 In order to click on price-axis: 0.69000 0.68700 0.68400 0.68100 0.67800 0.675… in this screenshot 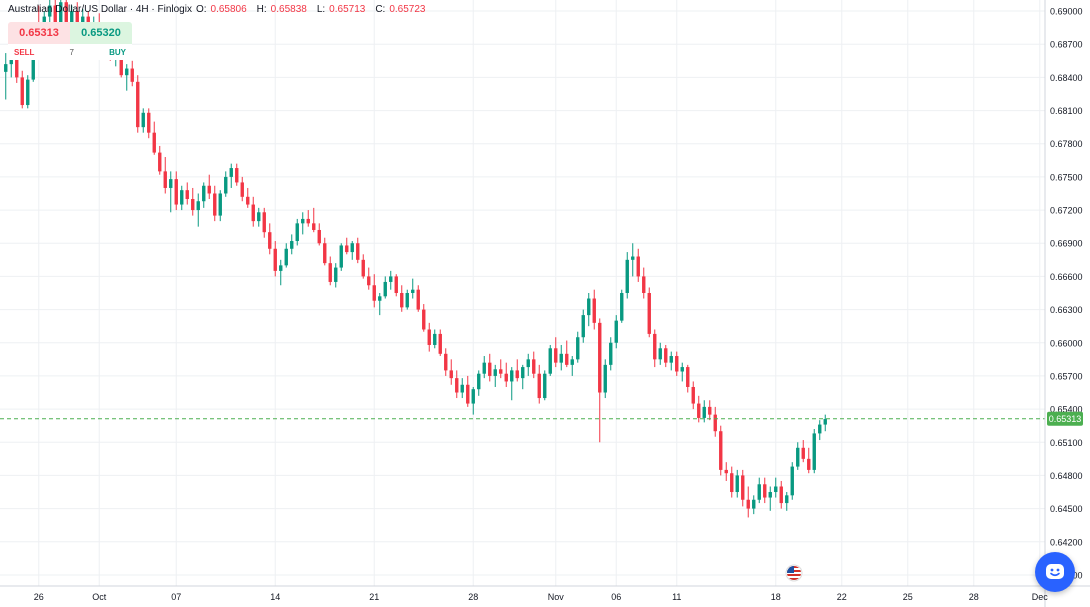, I will do `click(1063, 303)`.